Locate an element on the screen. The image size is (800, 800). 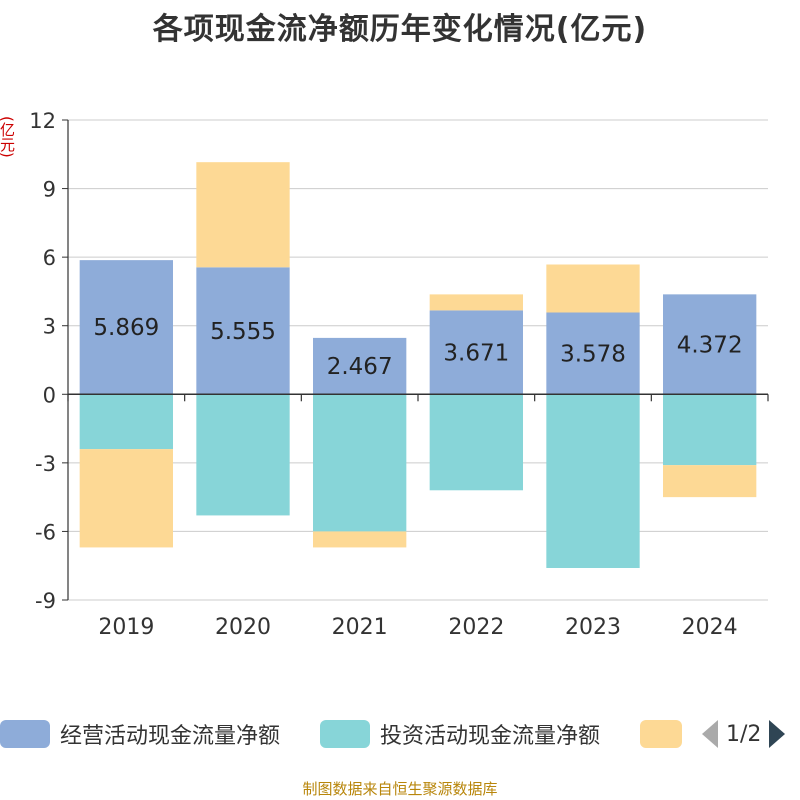
legend-item-investing: 投资活动现金流量净额 is located at coordinates (460, 734).